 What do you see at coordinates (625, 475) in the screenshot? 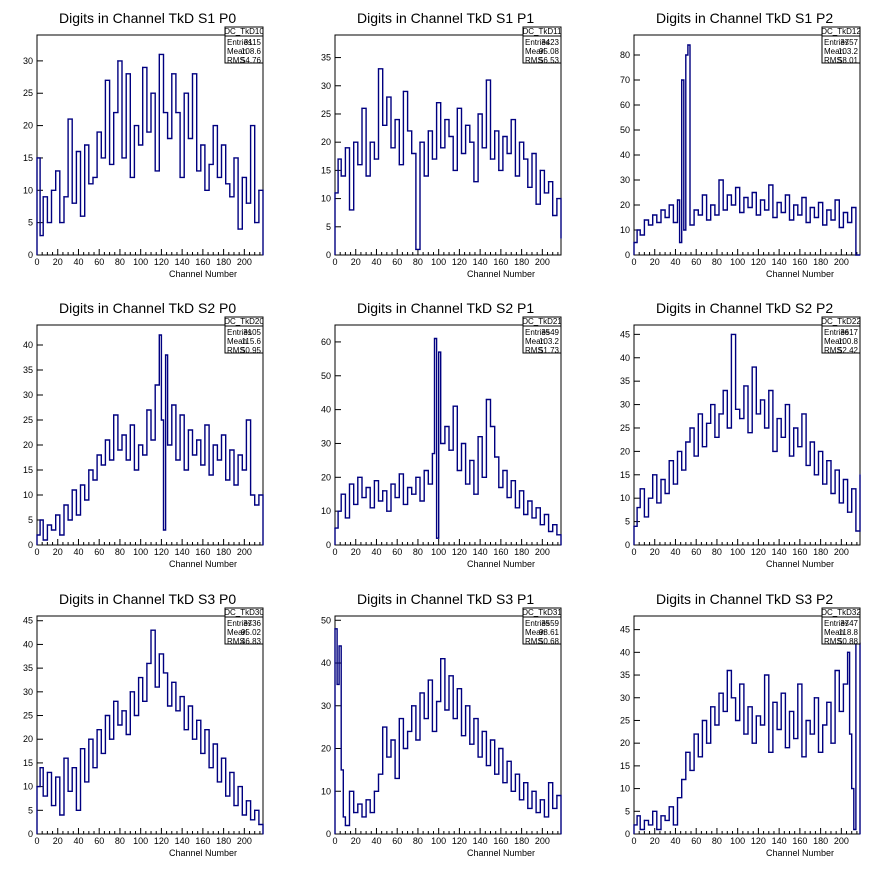
I see `y-tick-label: 15` at bounding box center [625, 475].